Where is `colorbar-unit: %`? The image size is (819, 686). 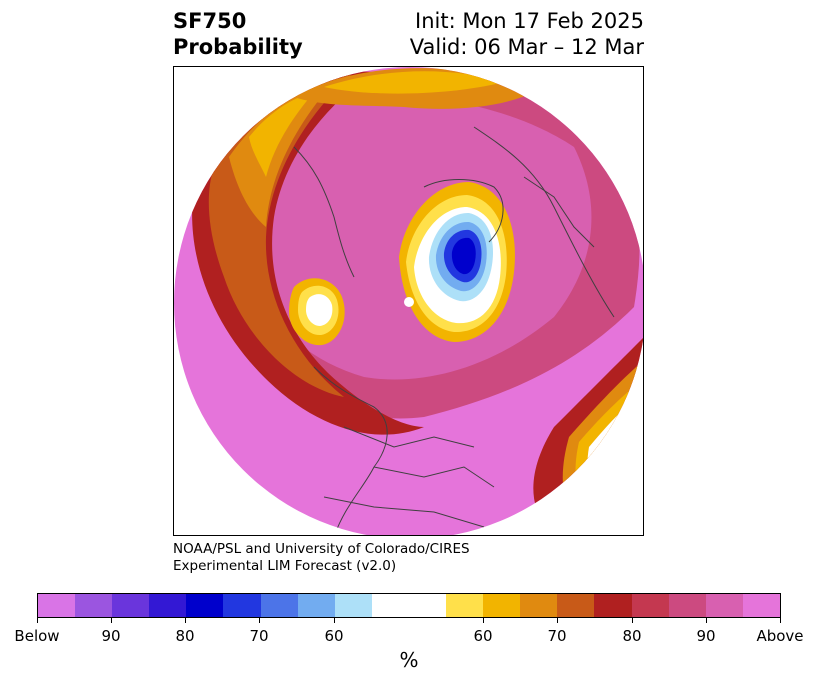
colorbar-unit: % is located at coordinates (409, 660).